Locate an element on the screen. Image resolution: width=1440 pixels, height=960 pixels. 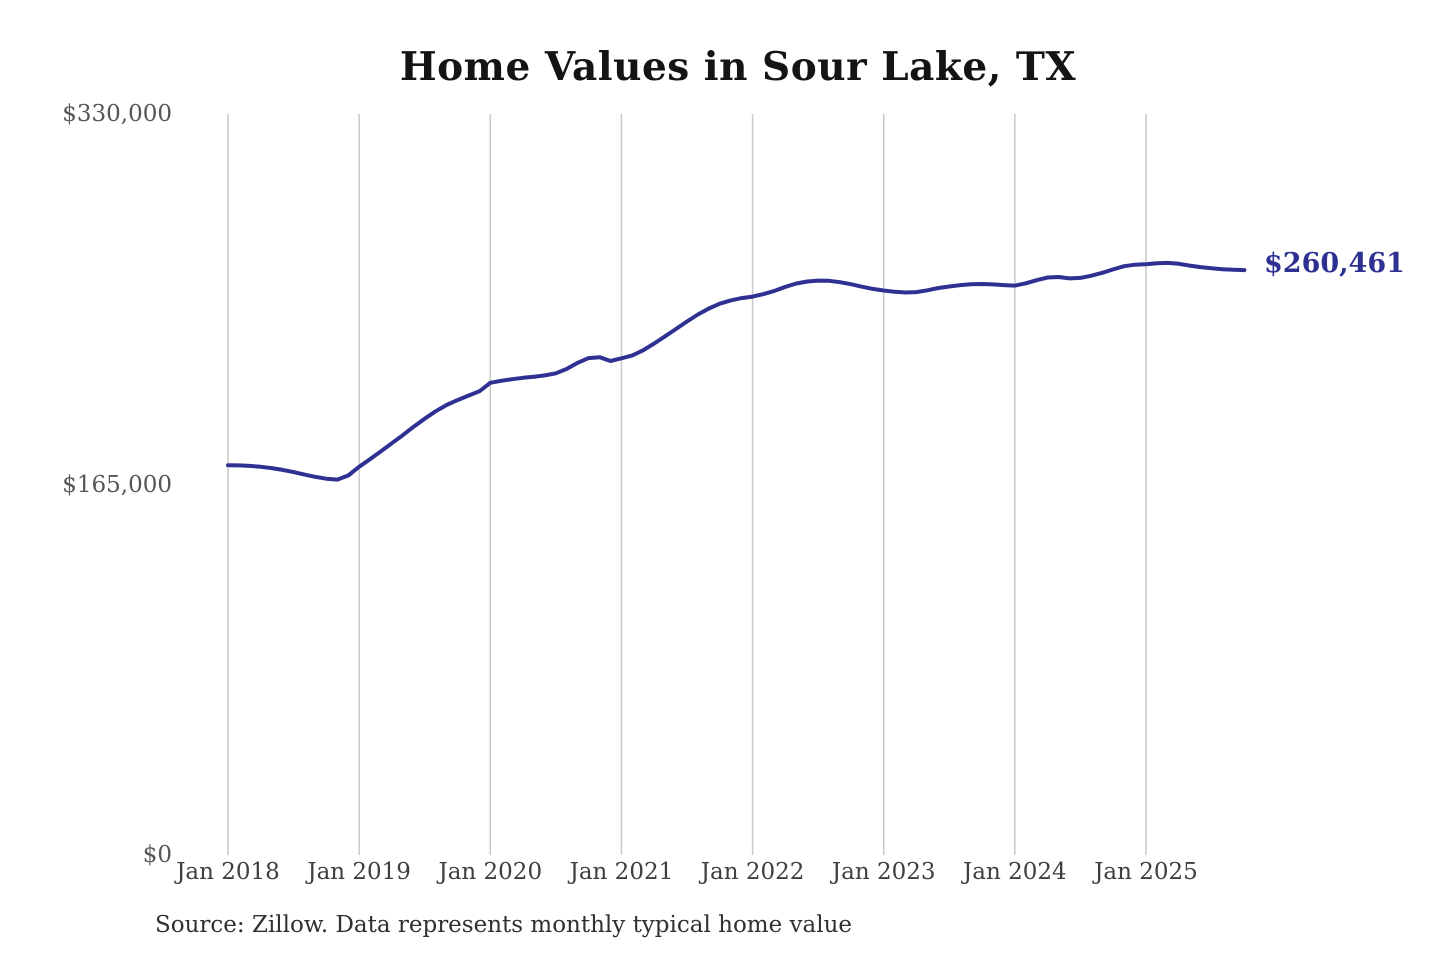
y-tick-label: $165,000 is located at coordinates (117, 484).